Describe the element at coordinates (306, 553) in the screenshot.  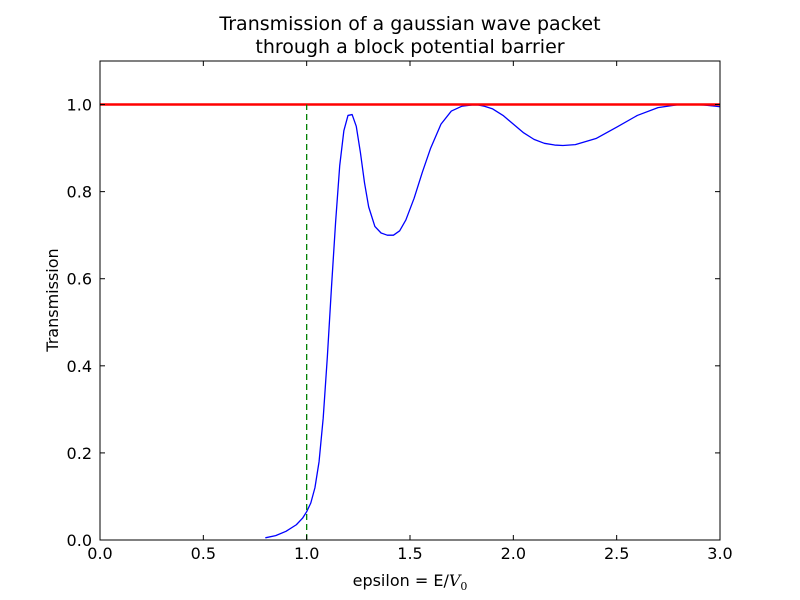
I see `x-tick-label: 1.0` at that location.